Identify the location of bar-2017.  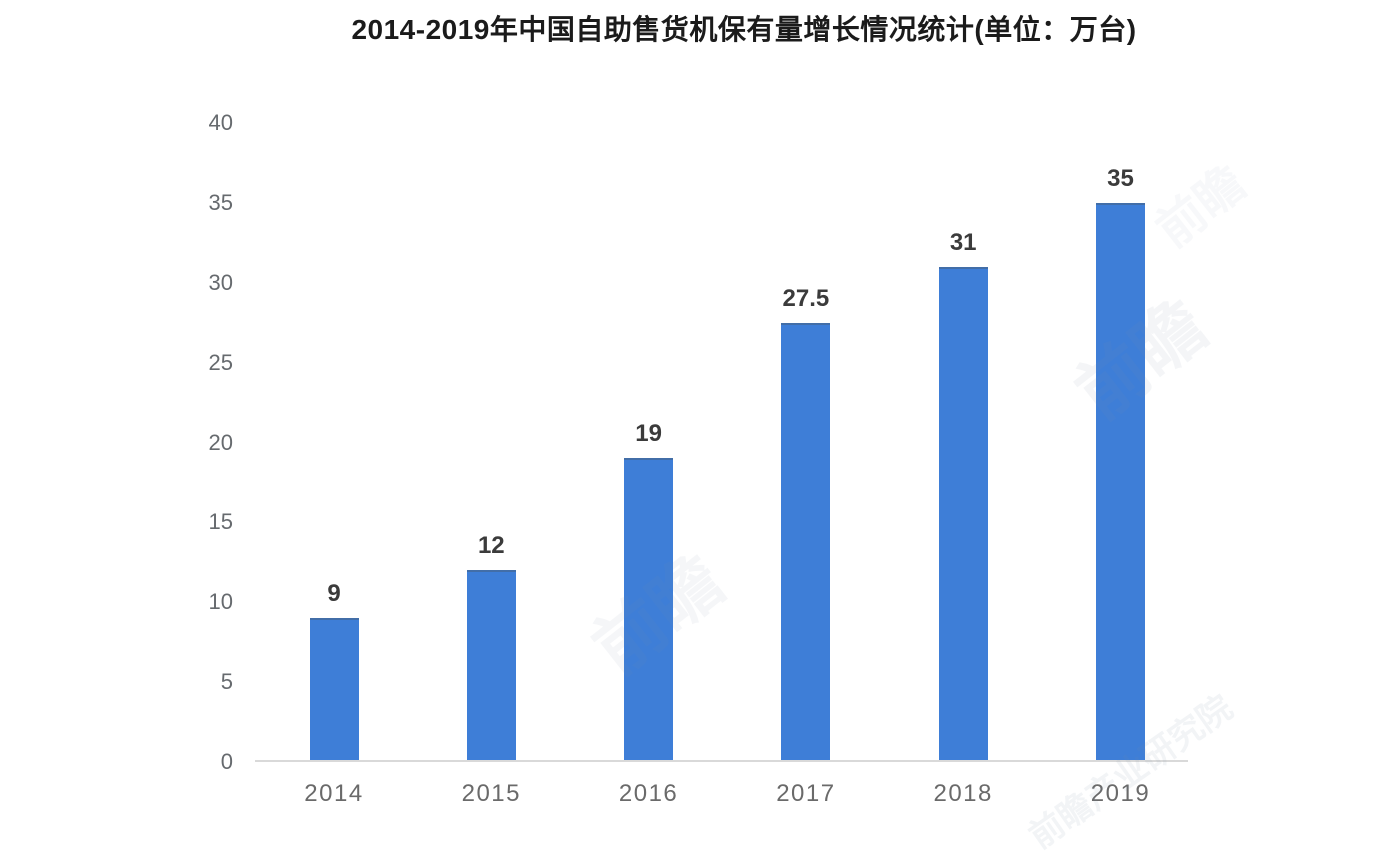
(806, 542).